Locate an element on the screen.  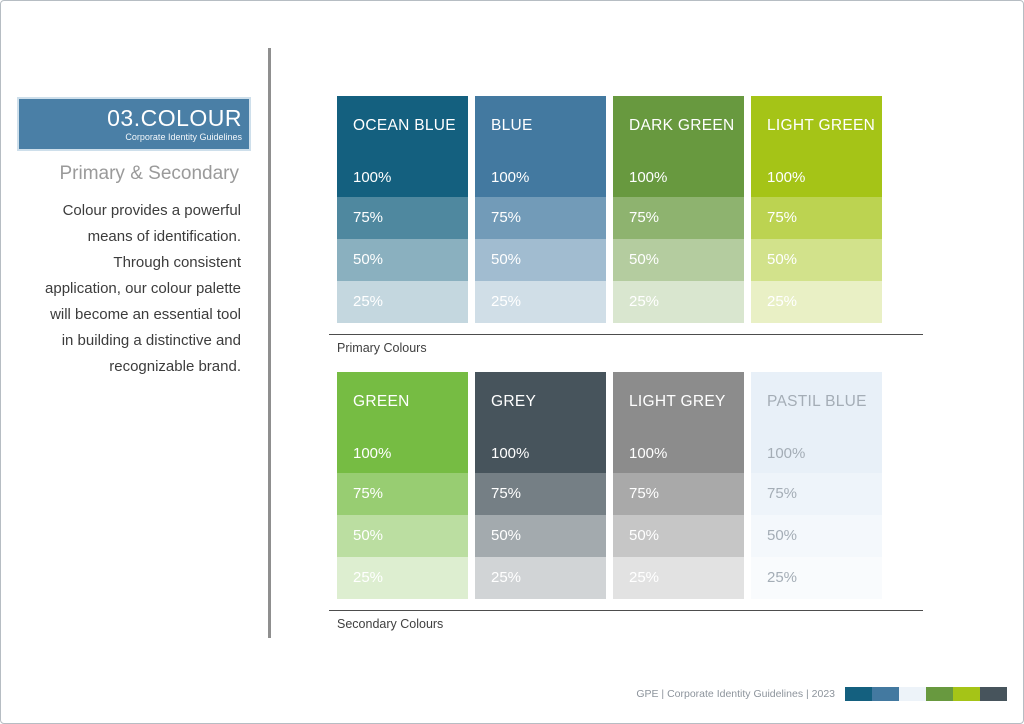
swatch-name: PASTIL BLUE is located at coordinates (817, 401).